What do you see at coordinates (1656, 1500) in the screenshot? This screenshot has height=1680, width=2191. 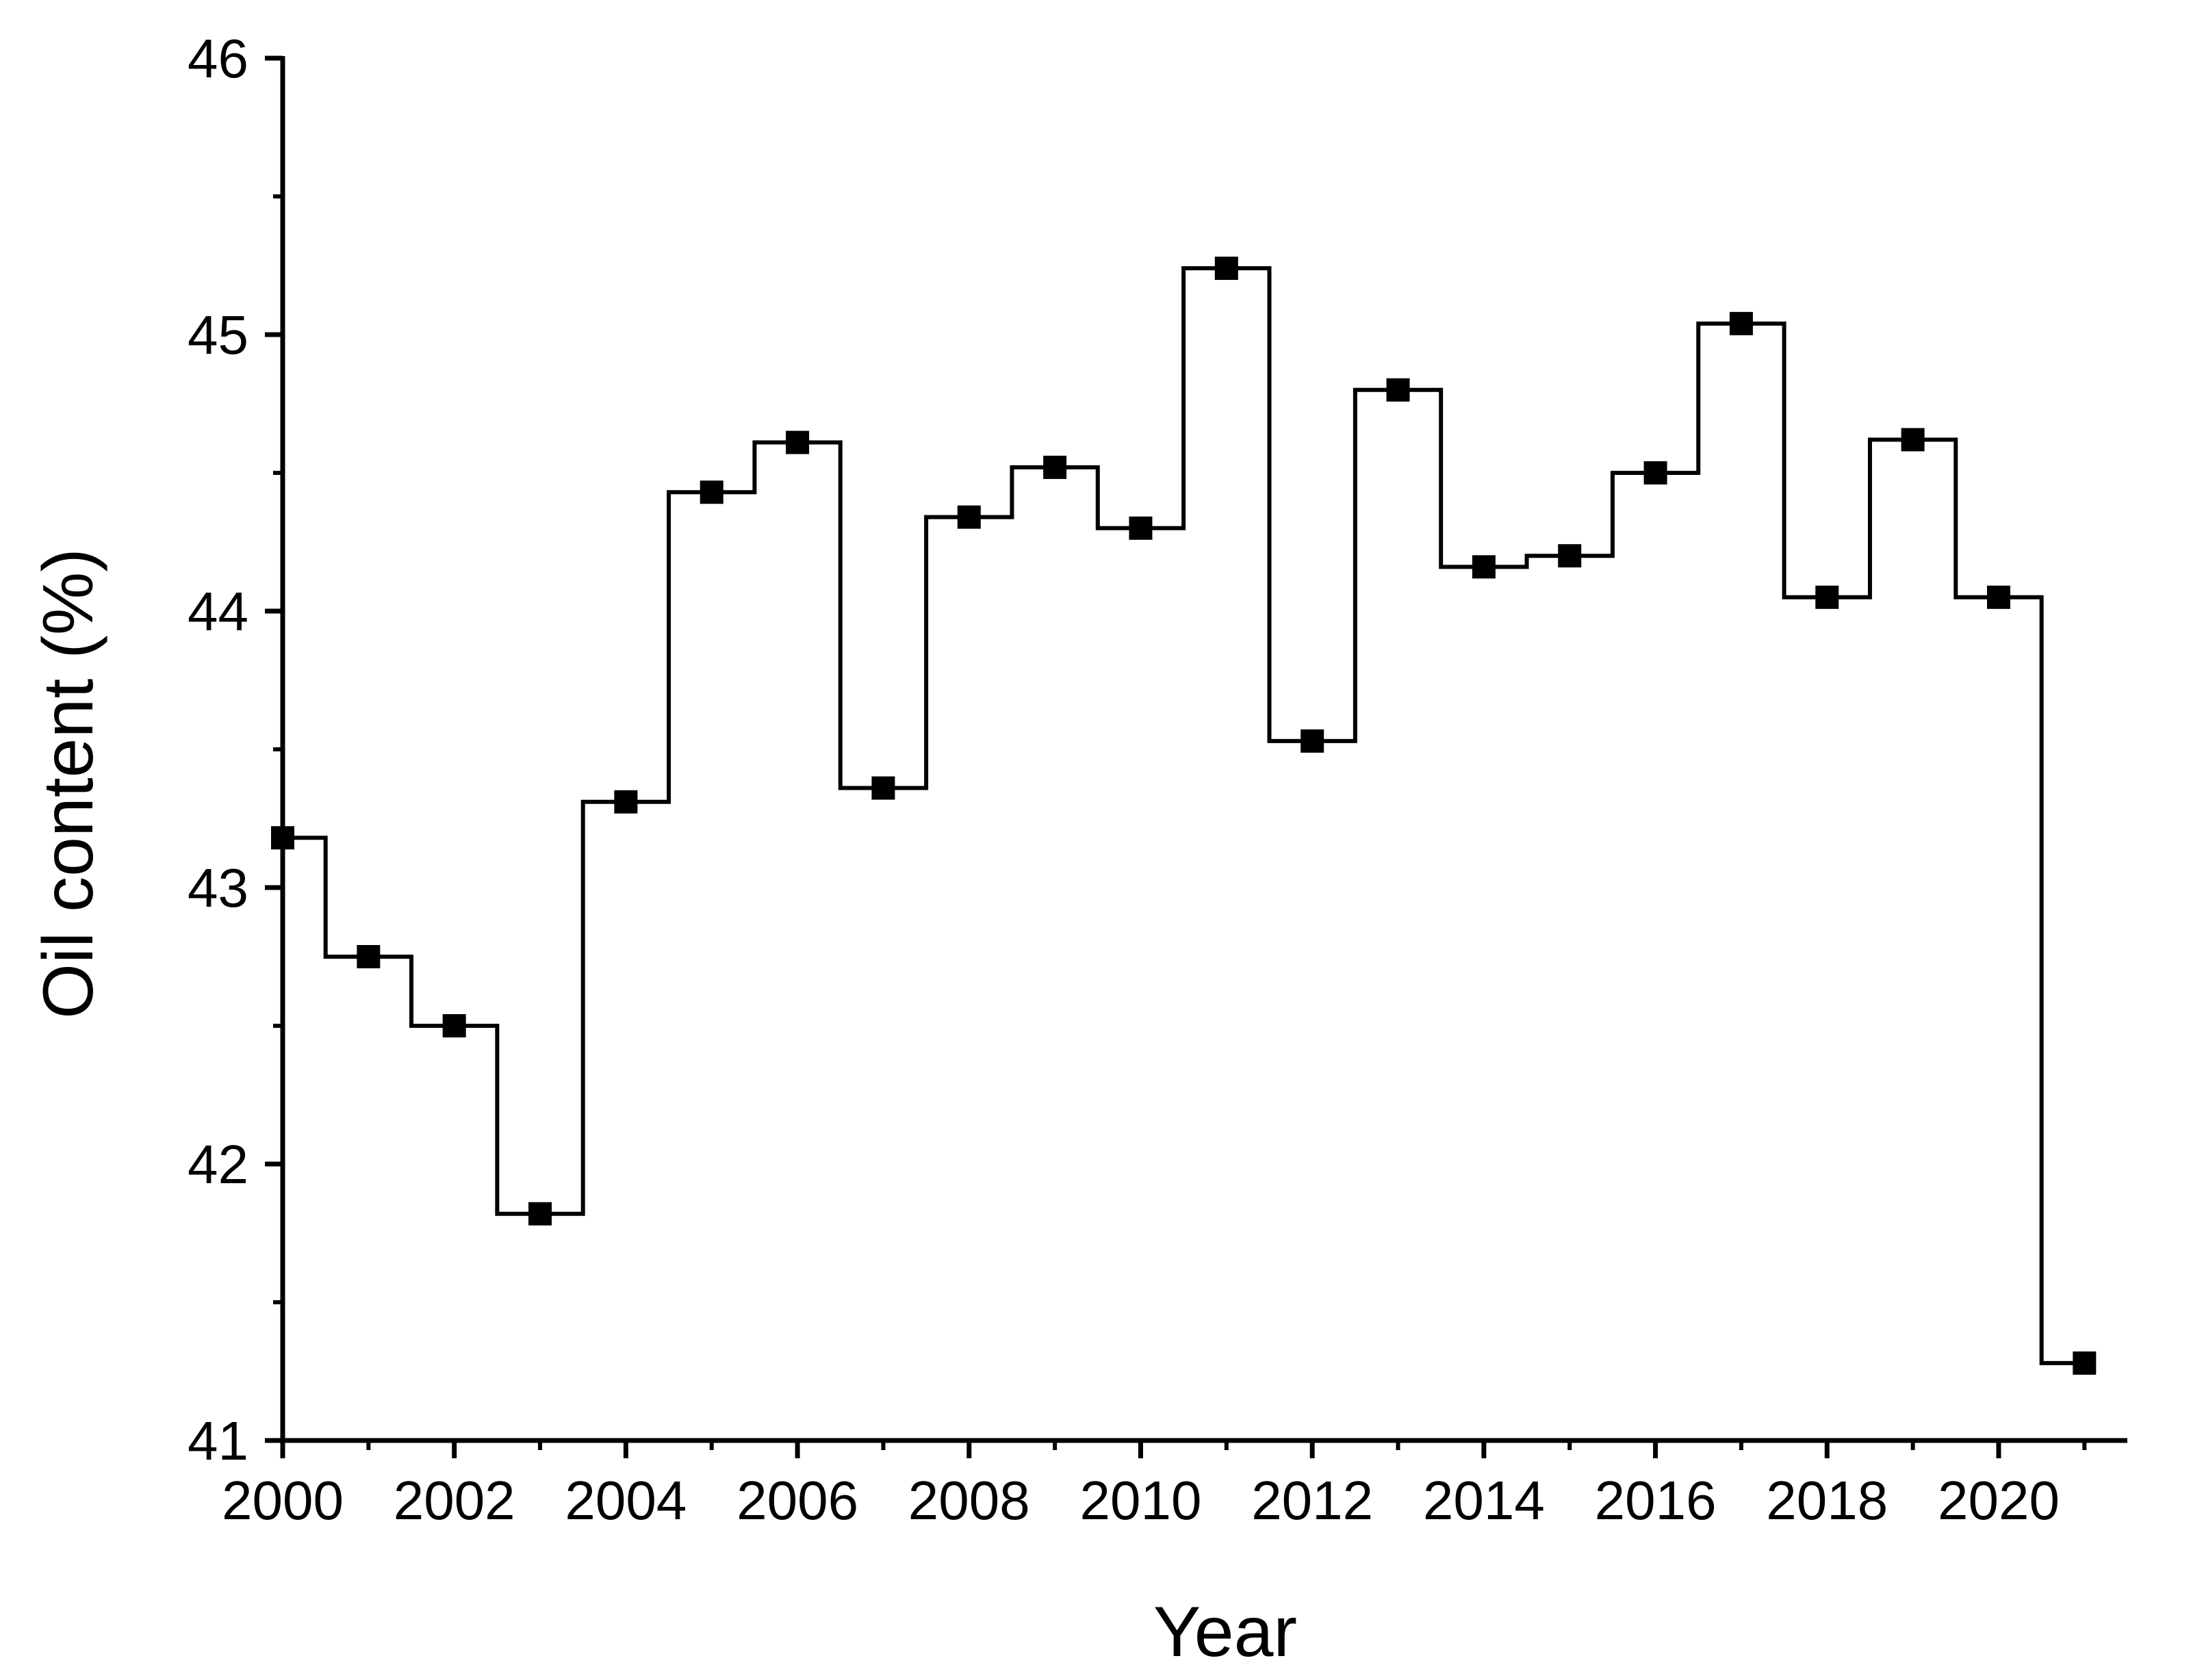 I see `x-tick-label: 2016` at bounding box center [1656, 1500].